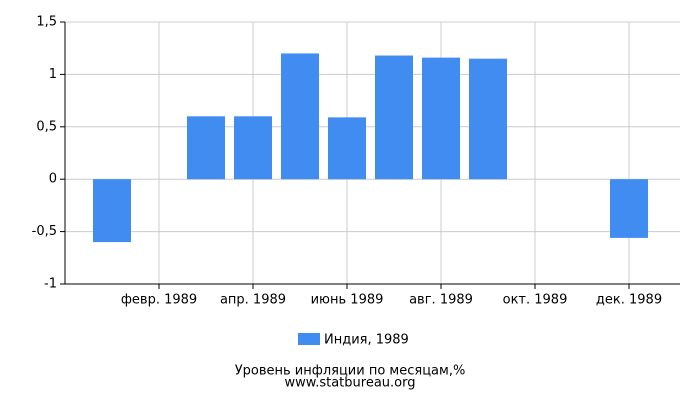 Image resolution: width=700 pixels, height=400 pixels. Describe the element at coordinates (441, 300) in the screenshot. I see `x-tick-label: авг. 1989` at that location.